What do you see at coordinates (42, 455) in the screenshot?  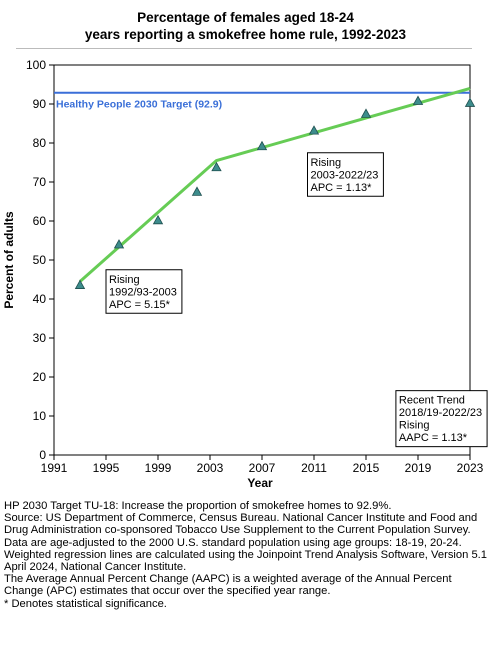 I see `y-tick-label: 0` at bounding box center [42, 455].